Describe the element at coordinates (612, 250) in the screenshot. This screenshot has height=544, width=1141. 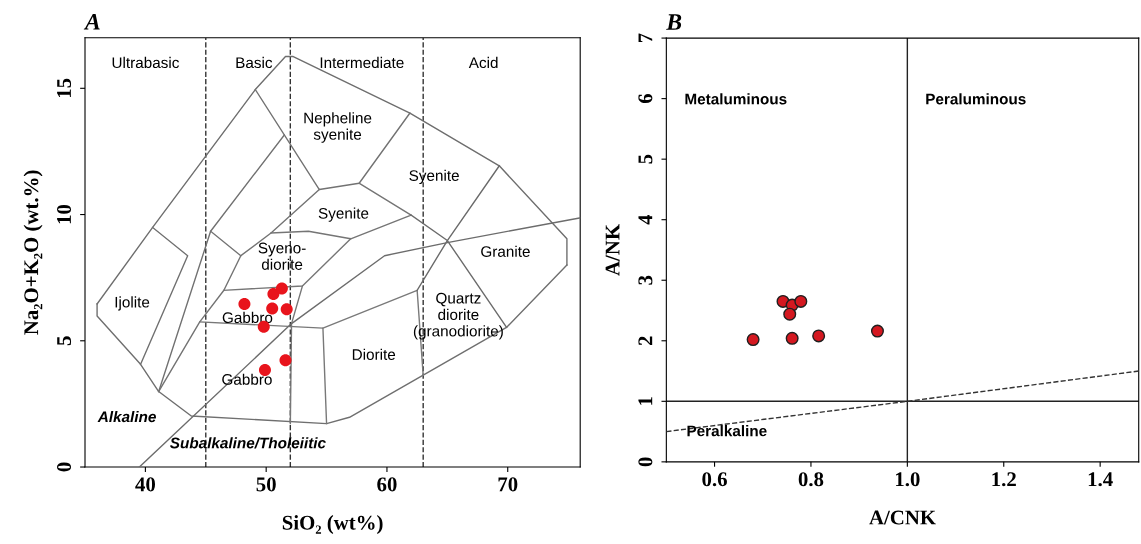
I see `y-axis-title: A/NK` at that location.